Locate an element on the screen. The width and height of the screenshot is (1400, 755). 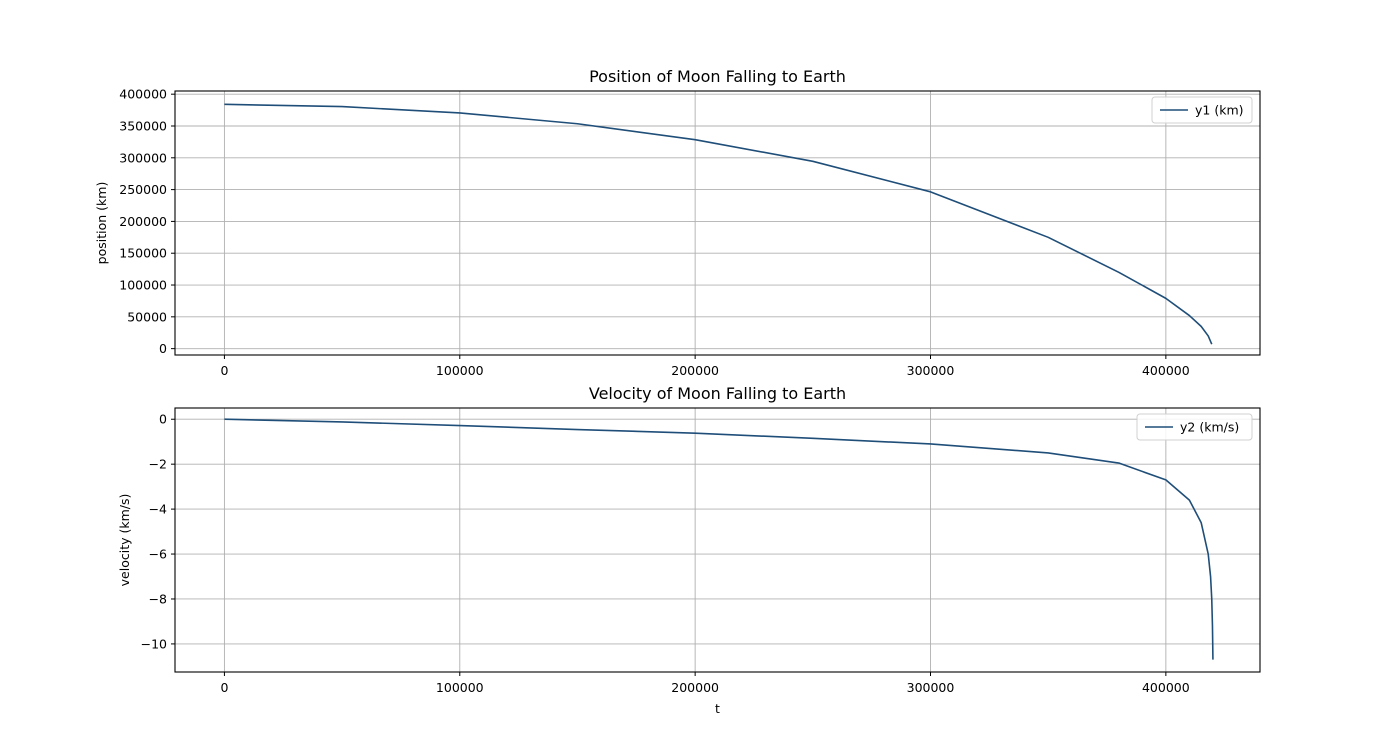
y-tick-label: 100000 is located at coordinates (143, 285).